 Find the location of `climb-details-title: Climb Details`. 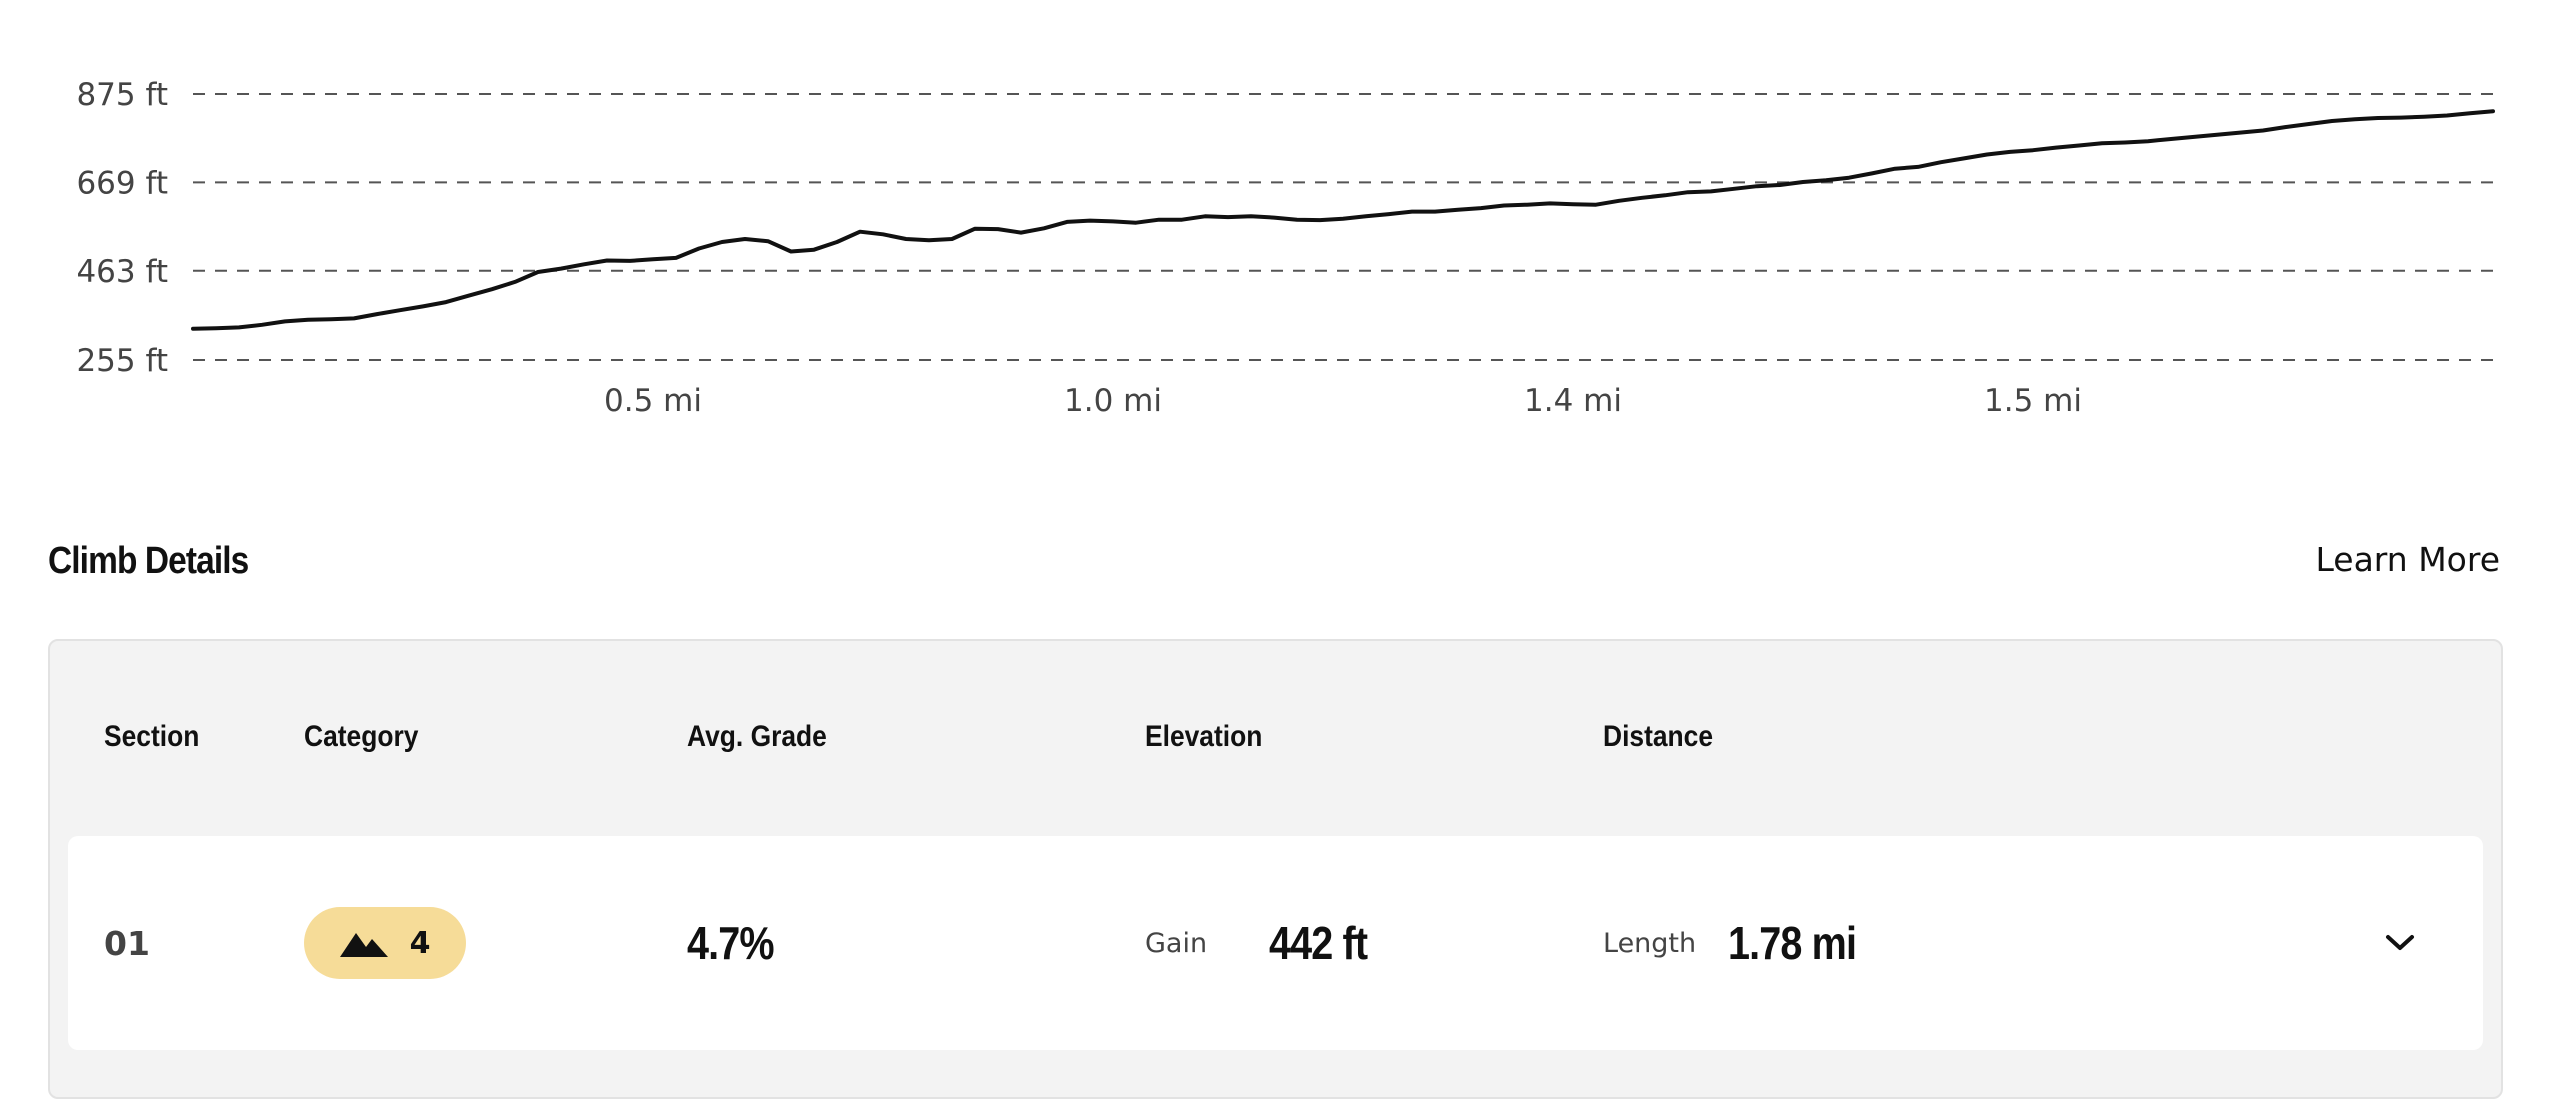

climb-details-title: Climb Details is located at coordinates (148, 561).